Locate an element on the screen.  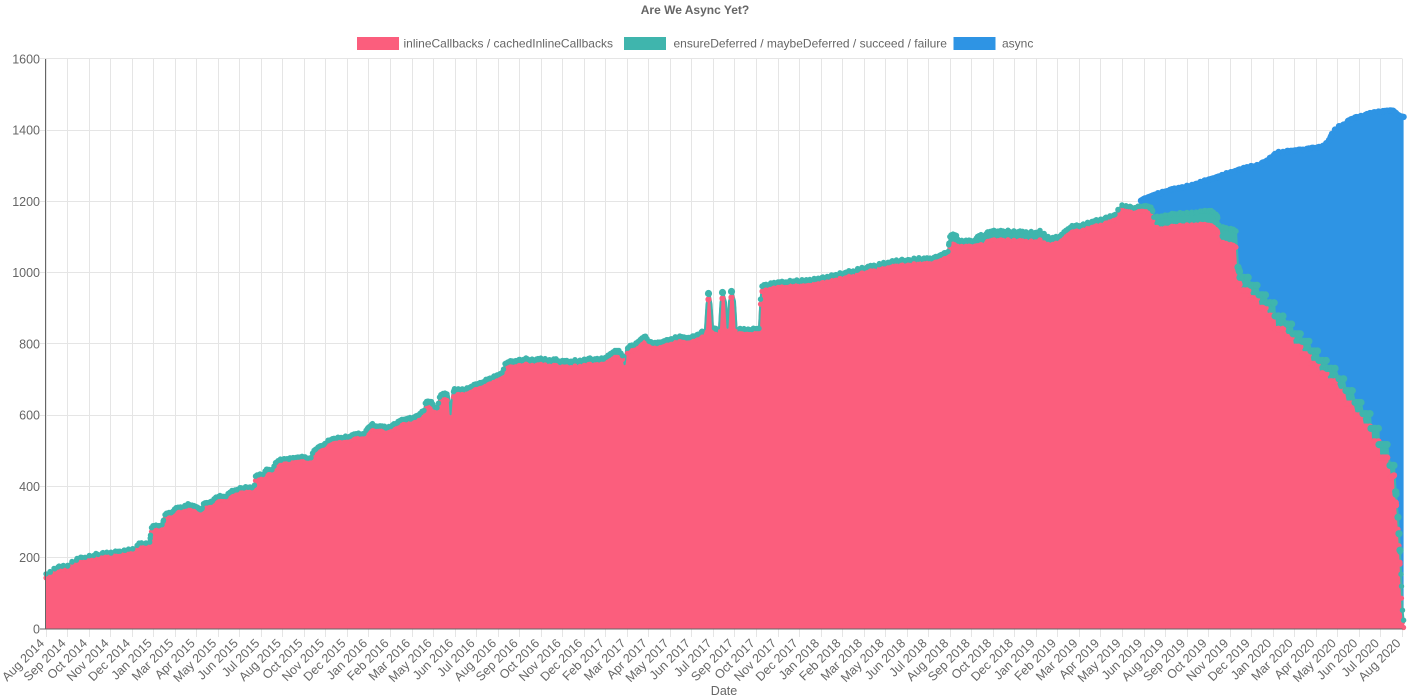
svg-text: 1400 is located at coordinates (26, 131).